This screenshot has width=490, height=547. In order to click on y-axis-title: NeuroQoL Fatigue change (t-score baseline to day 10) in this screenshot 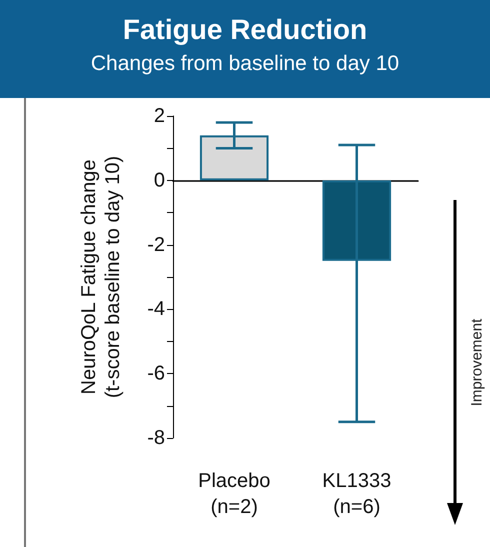, I will do `click(101, 277)`.